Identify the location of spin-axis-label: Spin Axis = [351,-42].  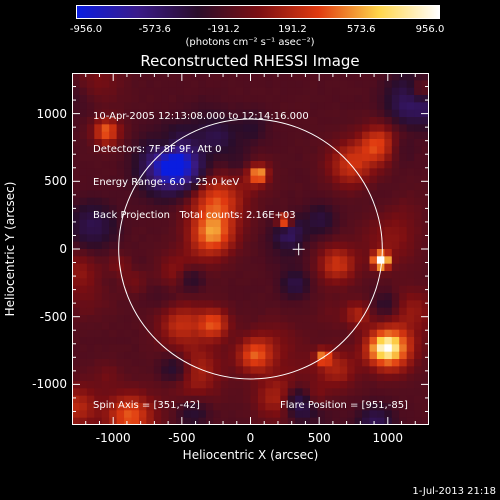
(146, 405).